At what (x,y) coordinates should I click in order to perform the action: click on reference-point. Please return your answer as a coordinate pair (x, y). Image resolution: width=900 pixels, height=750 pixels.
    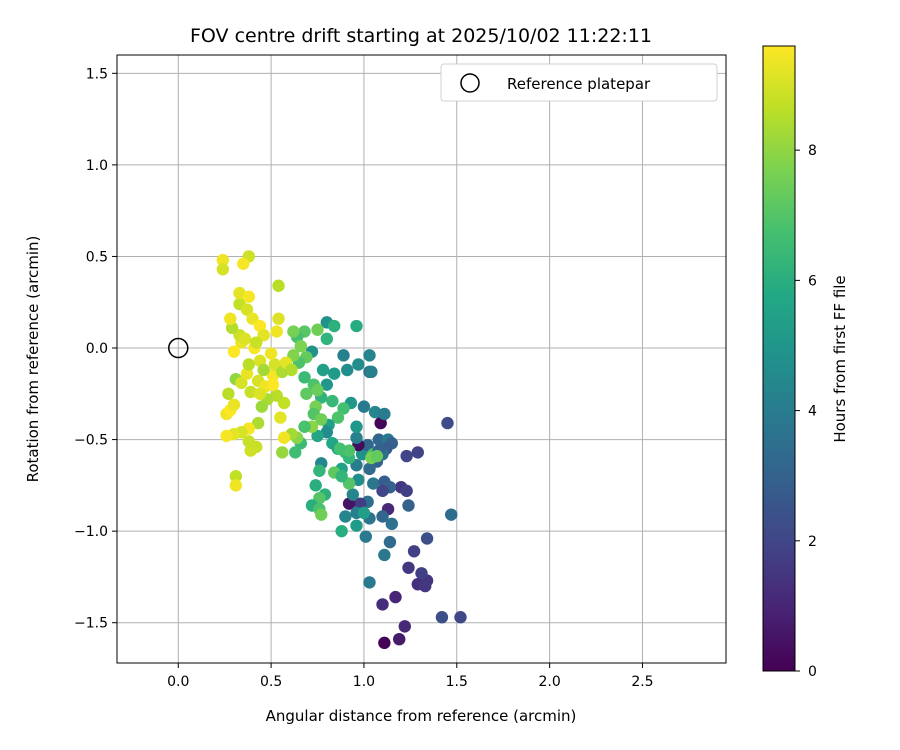
    Looking at the image, I should click on (178, 348).